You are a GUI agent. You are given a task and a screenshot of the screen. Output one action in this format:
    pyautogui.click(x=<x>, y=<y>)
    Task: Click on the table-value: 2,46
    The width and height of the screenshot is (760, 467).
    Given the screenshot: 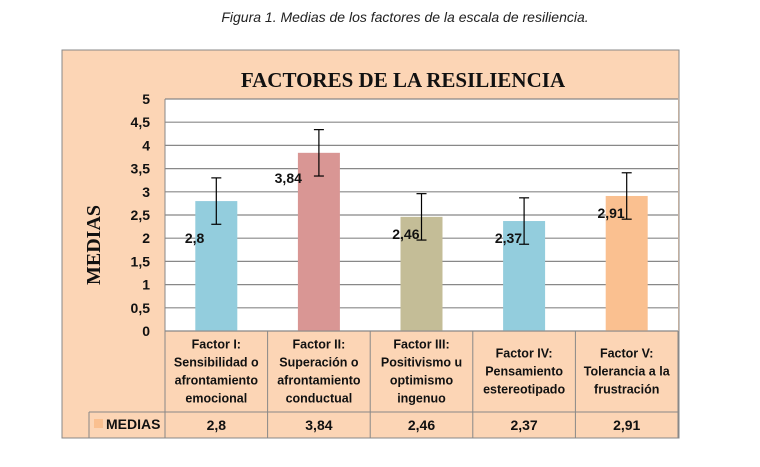 What is the action you would take?
    pyautogui.click(x=421, y=425)
    